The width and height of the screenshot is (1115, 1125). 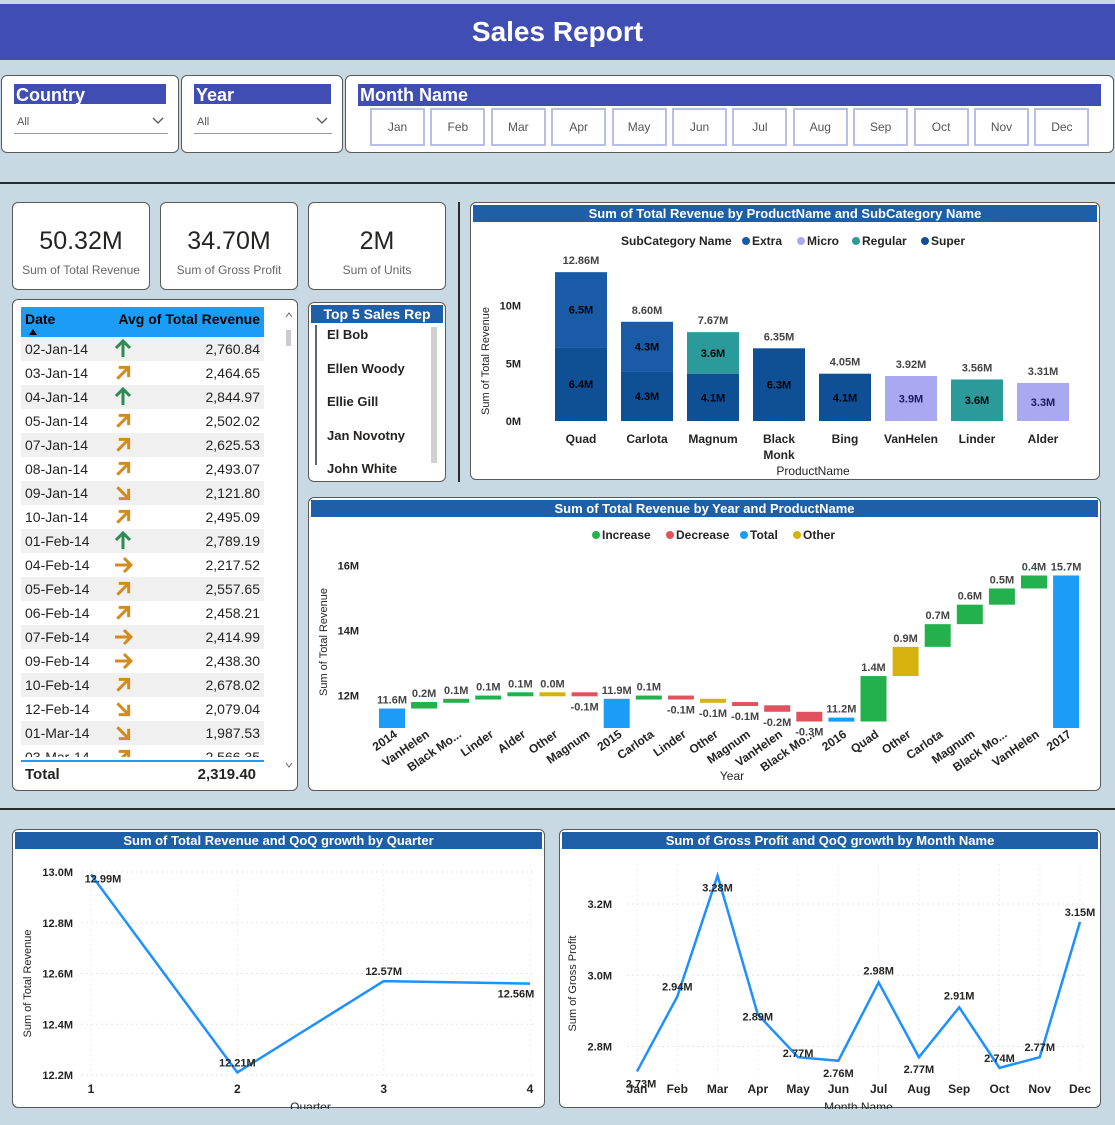 What do you see at coordinates (91, 123) in the screenshot?
I see `country-dropdown: All` at bounding box center [91, 123].